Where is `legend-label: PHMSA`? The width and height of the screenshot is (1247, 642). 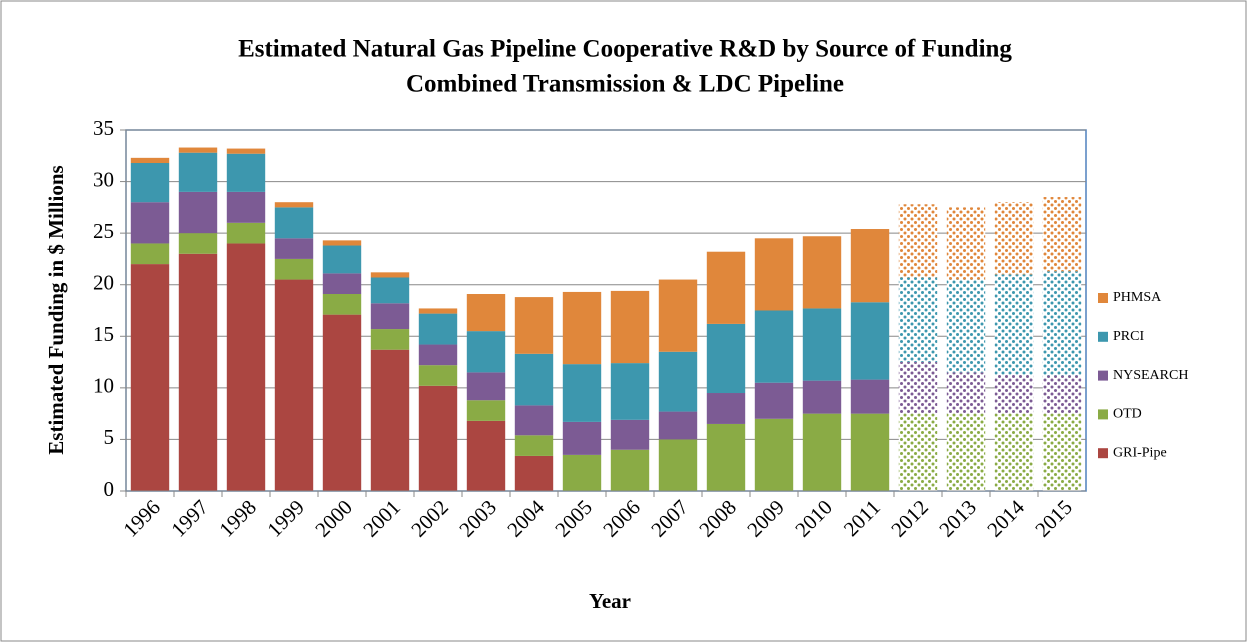
legend-label: PHMSA is located at coordinates (1137, 297).